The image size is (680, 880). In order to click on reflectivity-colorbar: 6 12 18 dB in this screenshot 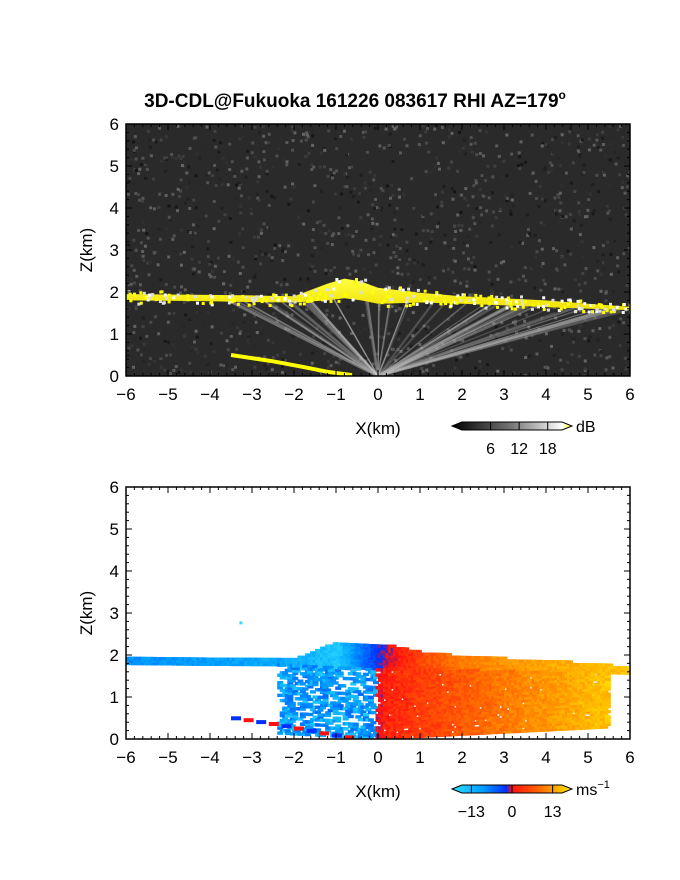, I will do `click(523, 438)`.